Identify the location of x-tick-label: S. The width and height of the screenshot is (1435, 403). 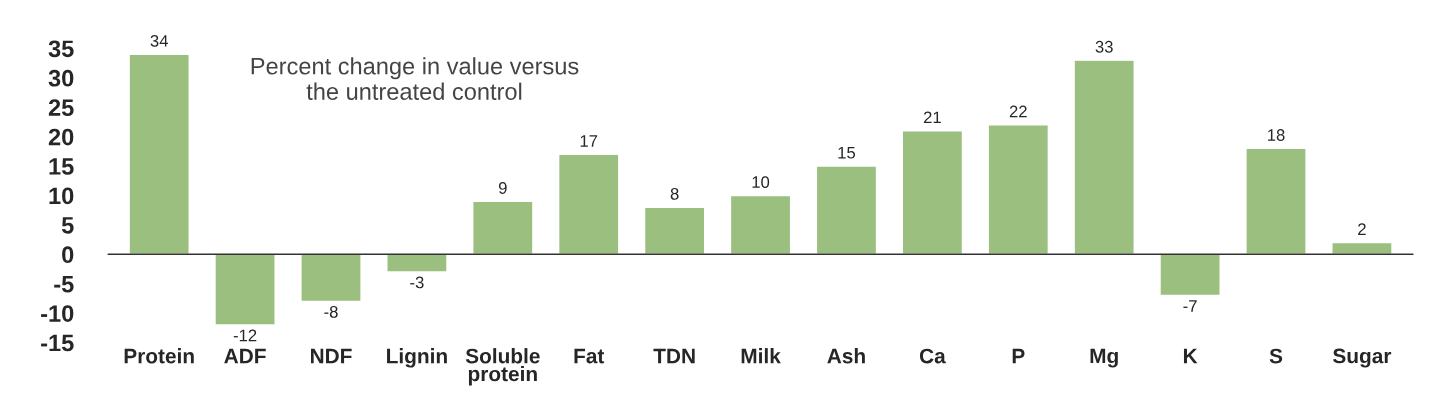
(1276, 356).